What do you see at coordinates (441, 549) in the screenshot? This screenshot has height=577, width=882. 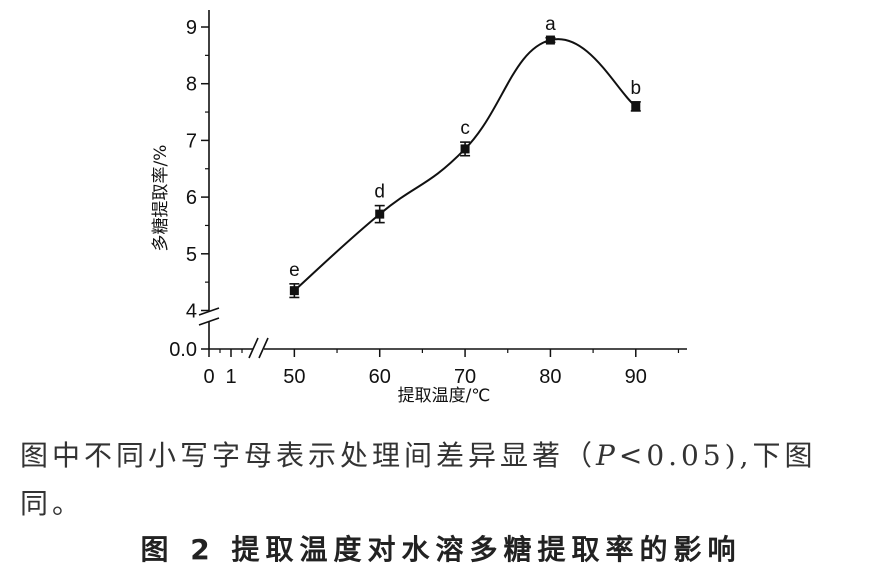 I see `figure-caption: 图 2 提取温度对水溶多糖提取率的影响` at bounding box center [441, 549].